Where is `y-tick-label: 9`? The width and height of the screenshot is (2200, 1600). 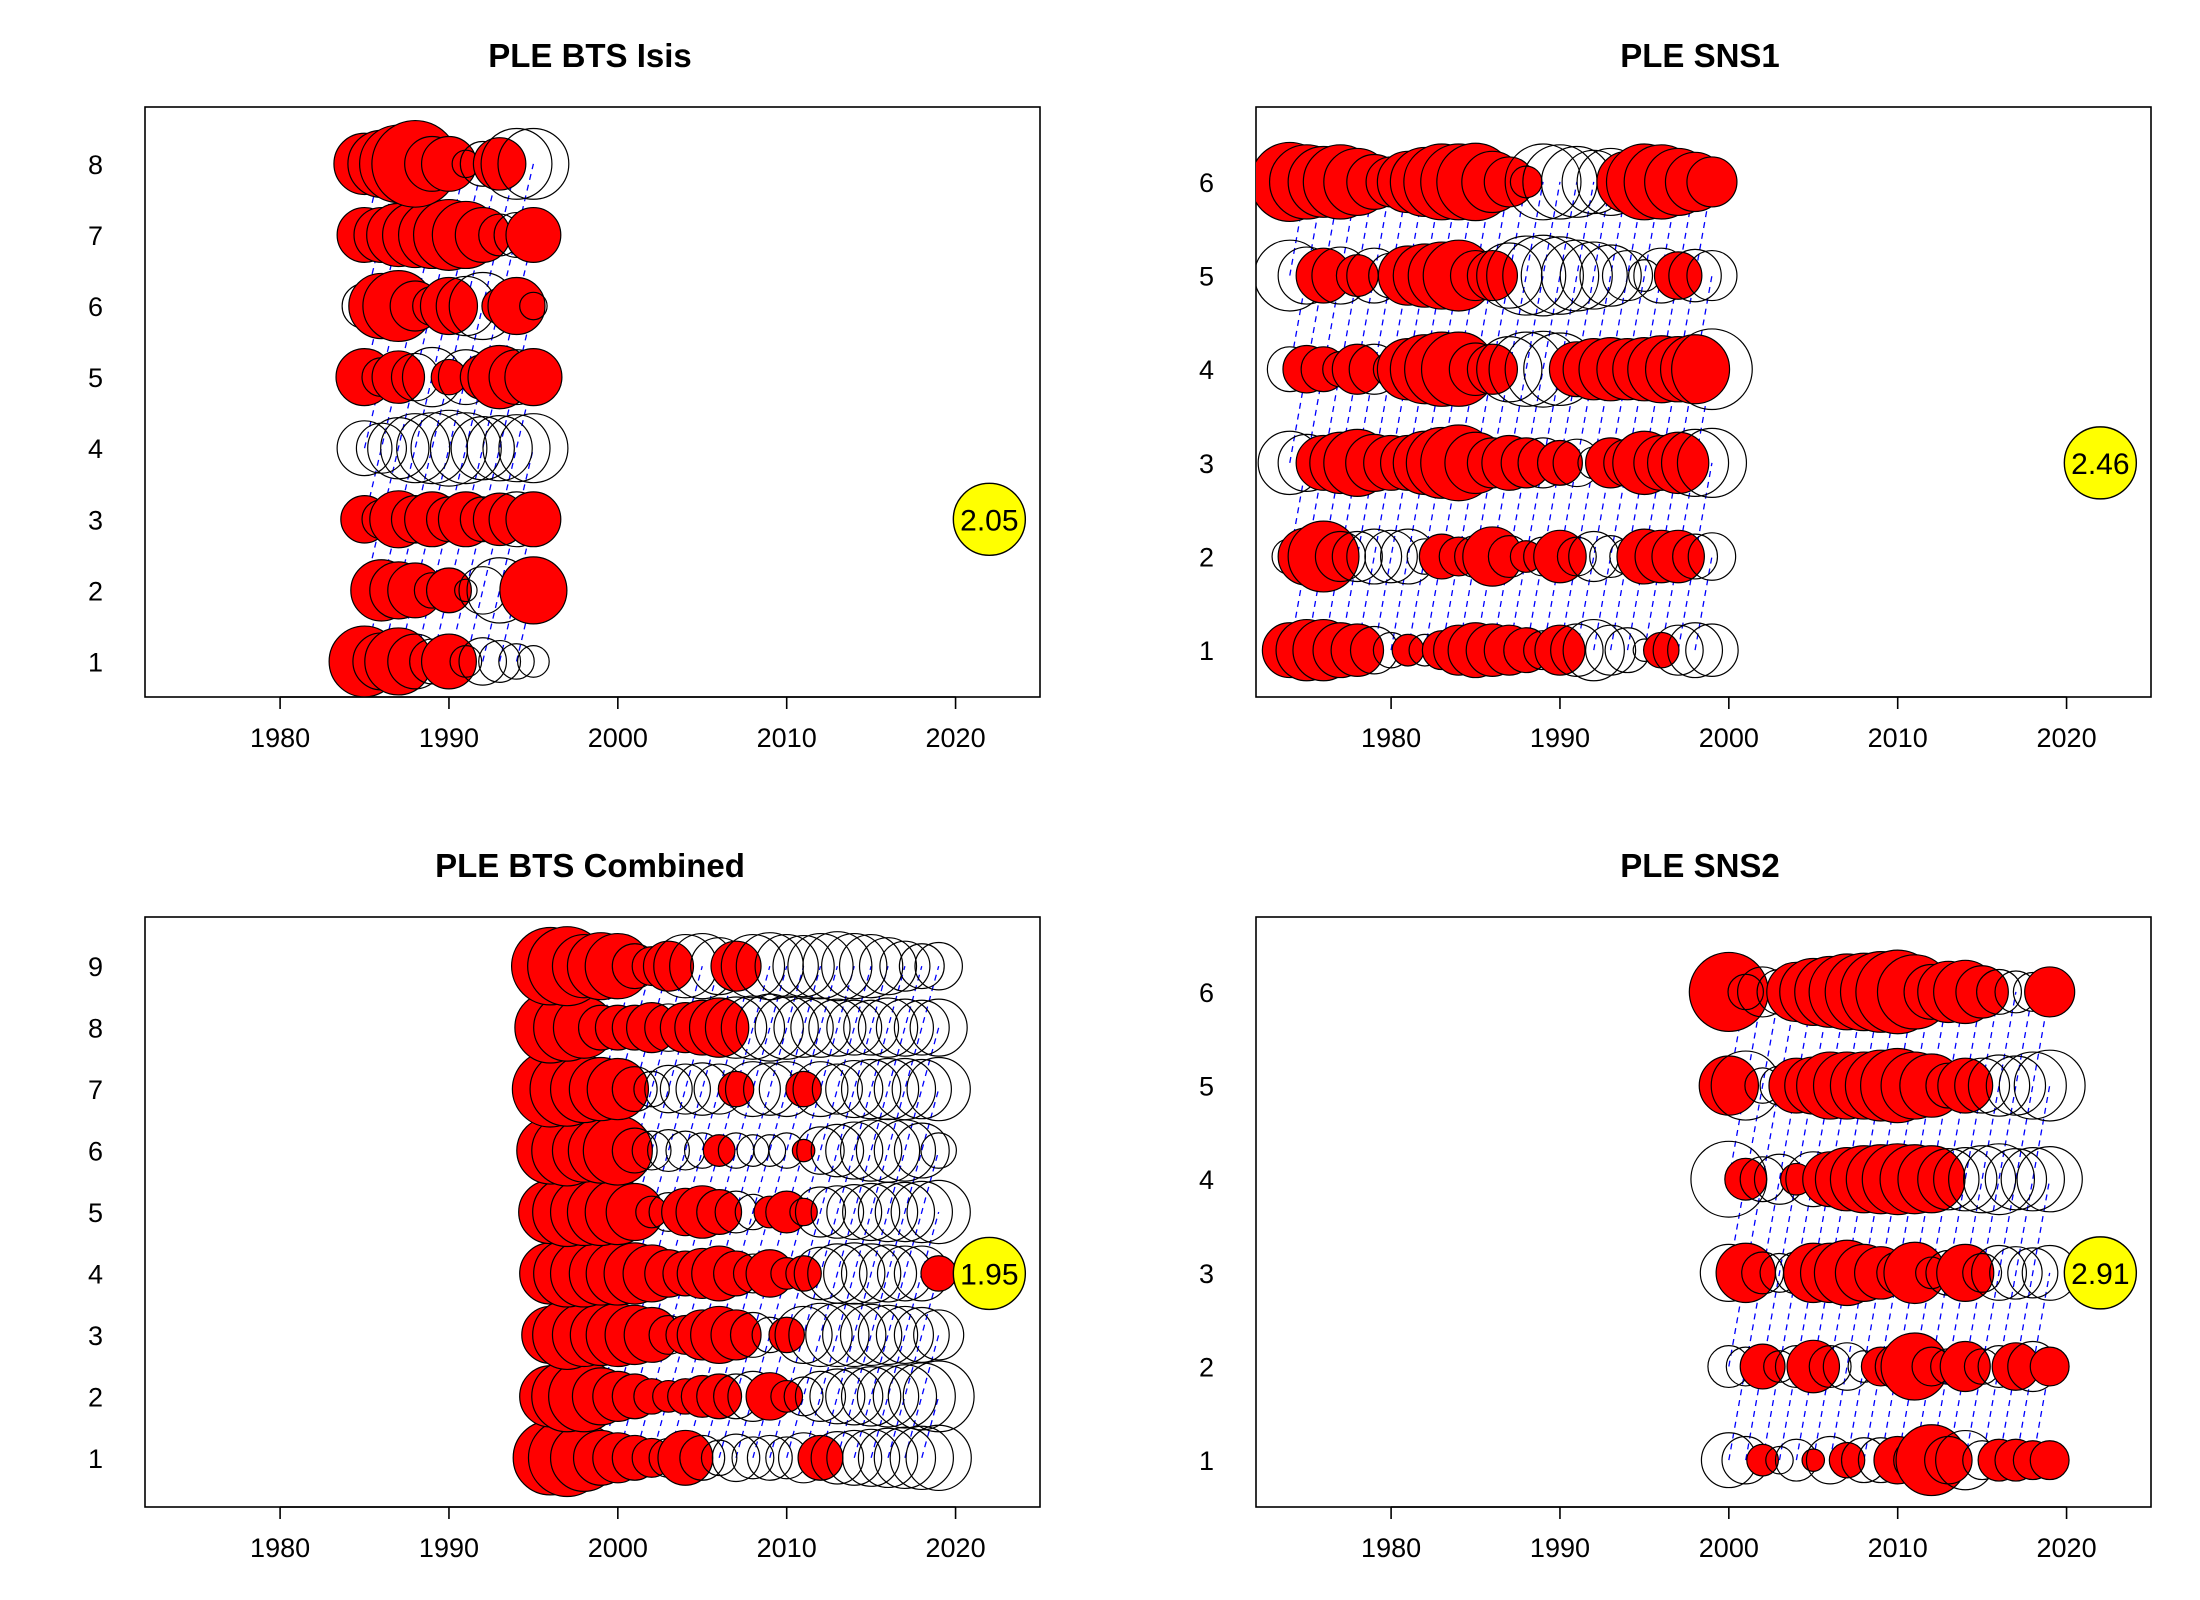 y-tick-label: 9 is located at coordinates (95, 967).